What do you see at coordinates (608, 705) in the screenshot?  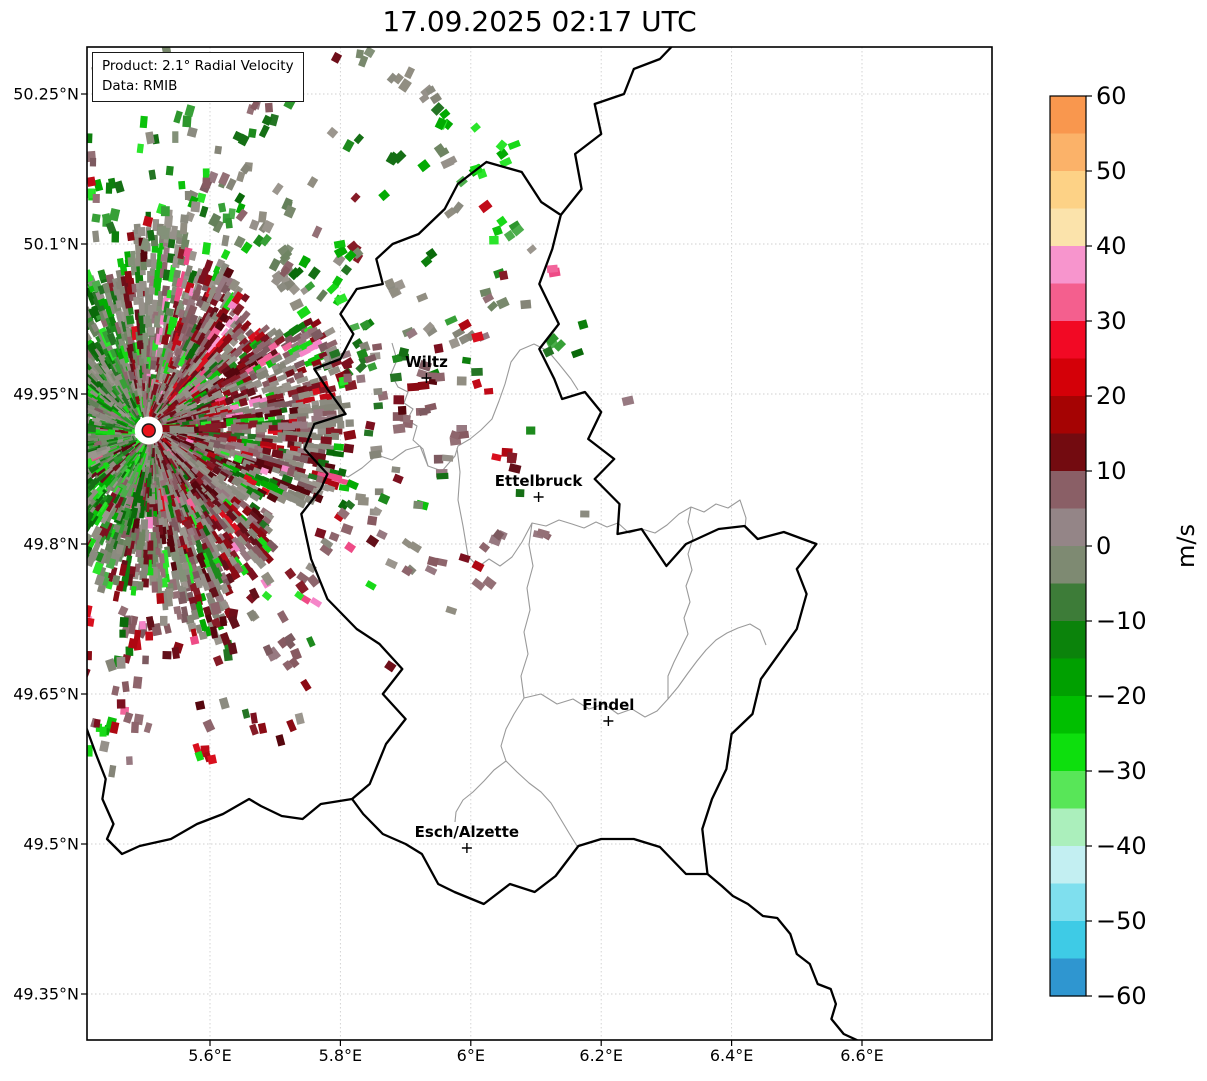 I see `city-label: Findel` at bounding box center [608, 705].